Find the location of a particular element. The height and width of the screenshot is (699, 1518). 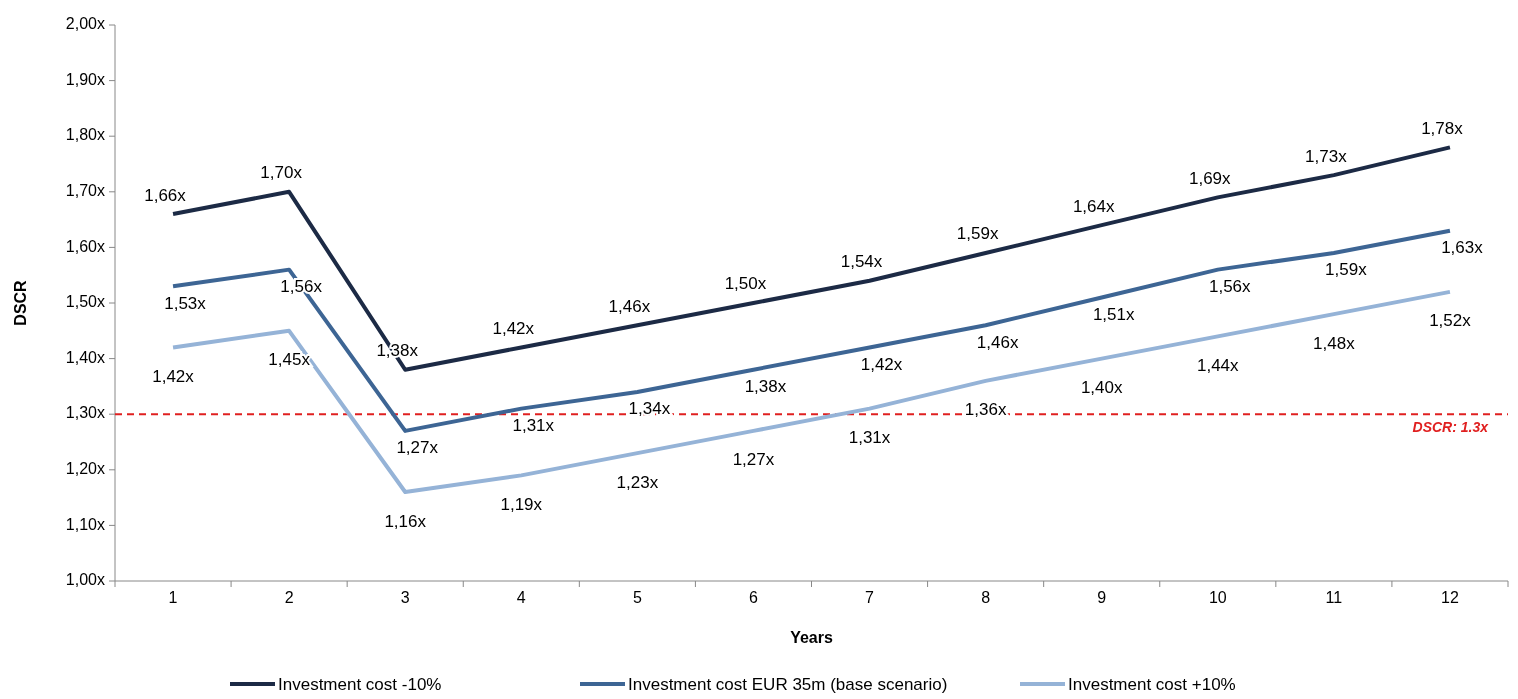

y-tick-label: 1,60x is located at coordinates (85, 246).